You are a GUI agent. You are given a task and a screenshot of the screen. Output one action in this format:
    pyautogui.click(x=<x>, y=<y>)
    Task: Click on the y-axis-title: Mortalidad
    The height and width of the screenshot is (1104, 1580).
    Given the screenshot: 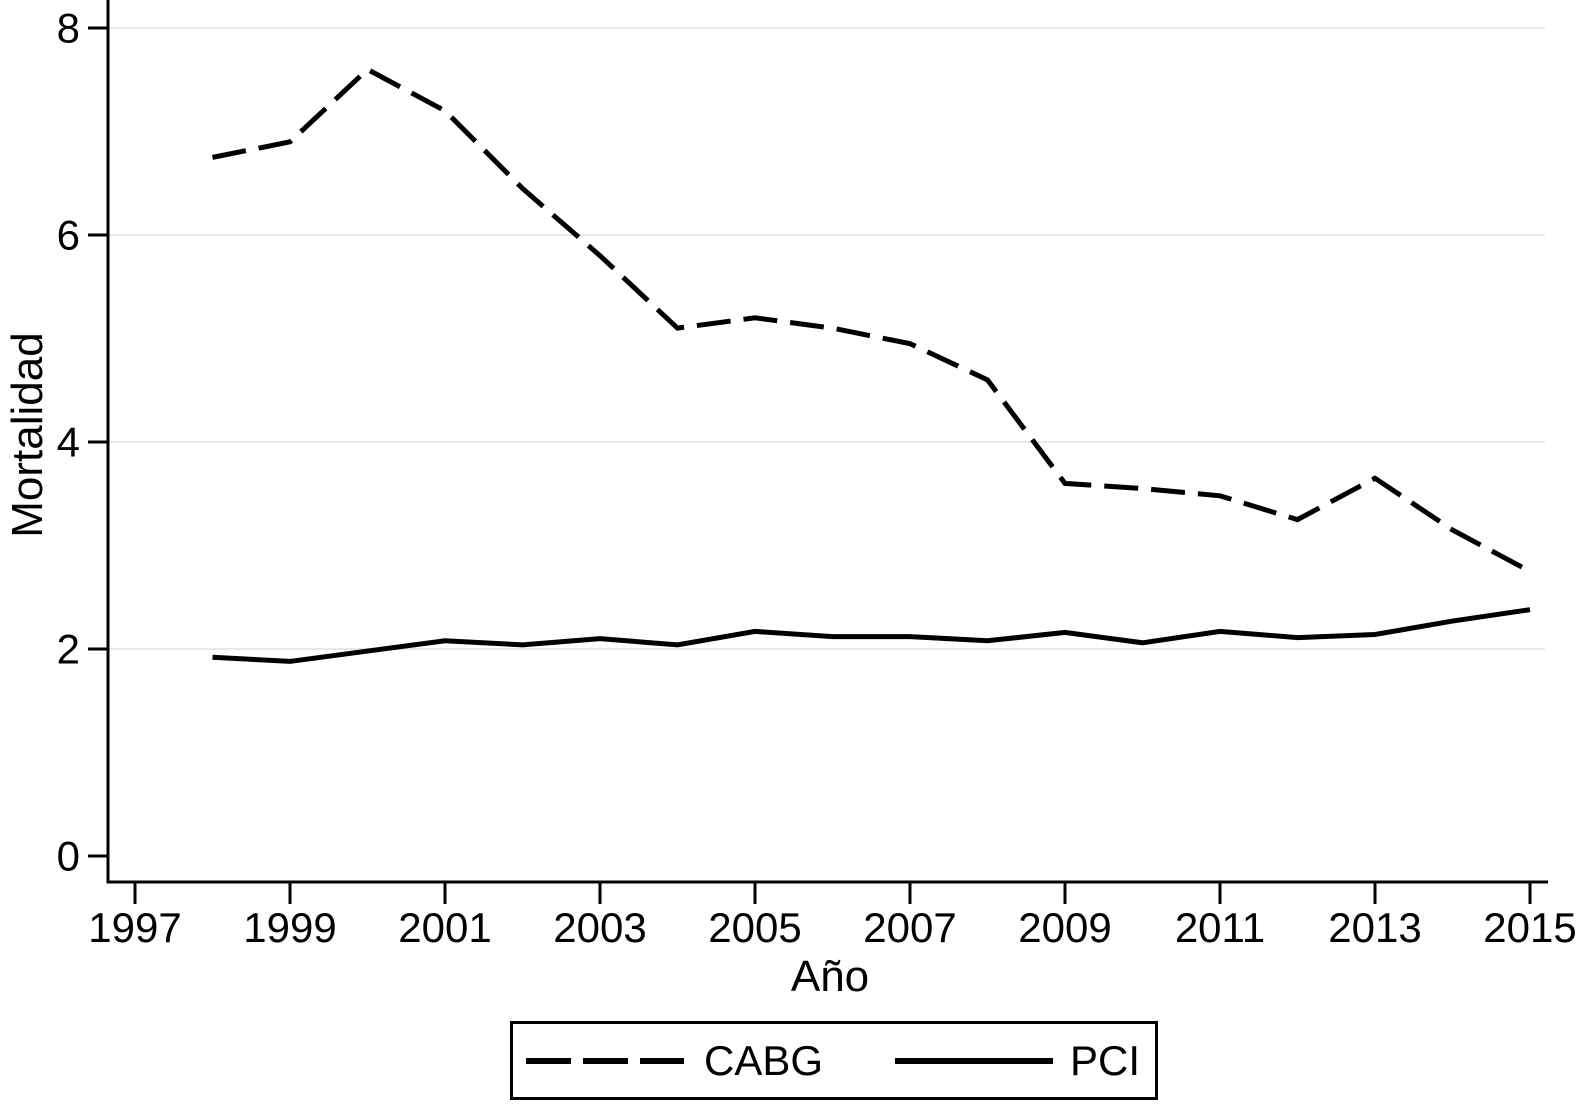 What is the action you would take?
    pyautogui.click(x=27, y=435)
    